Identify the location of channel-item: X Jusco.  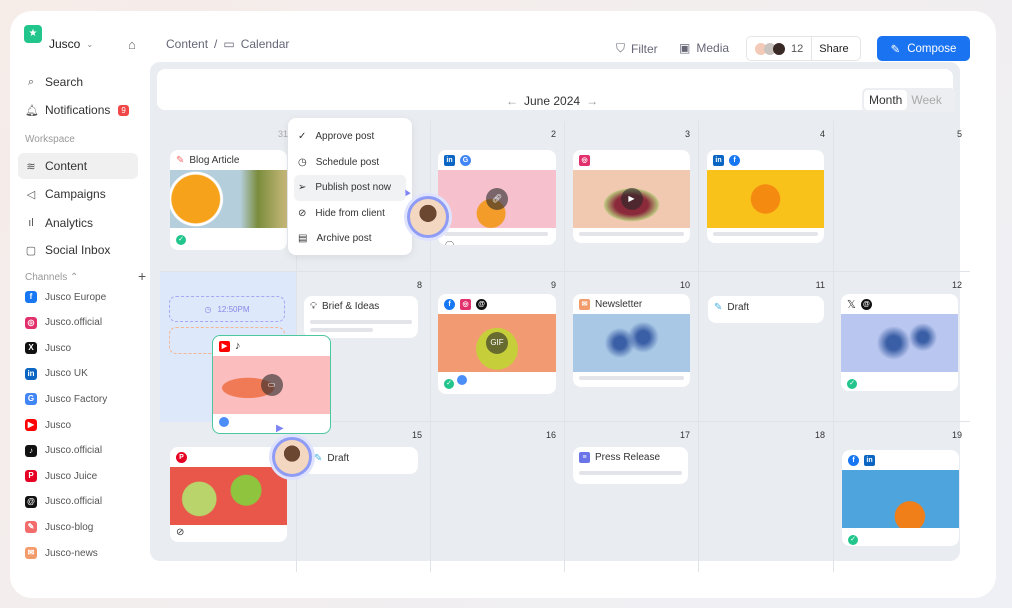
(48, 348).